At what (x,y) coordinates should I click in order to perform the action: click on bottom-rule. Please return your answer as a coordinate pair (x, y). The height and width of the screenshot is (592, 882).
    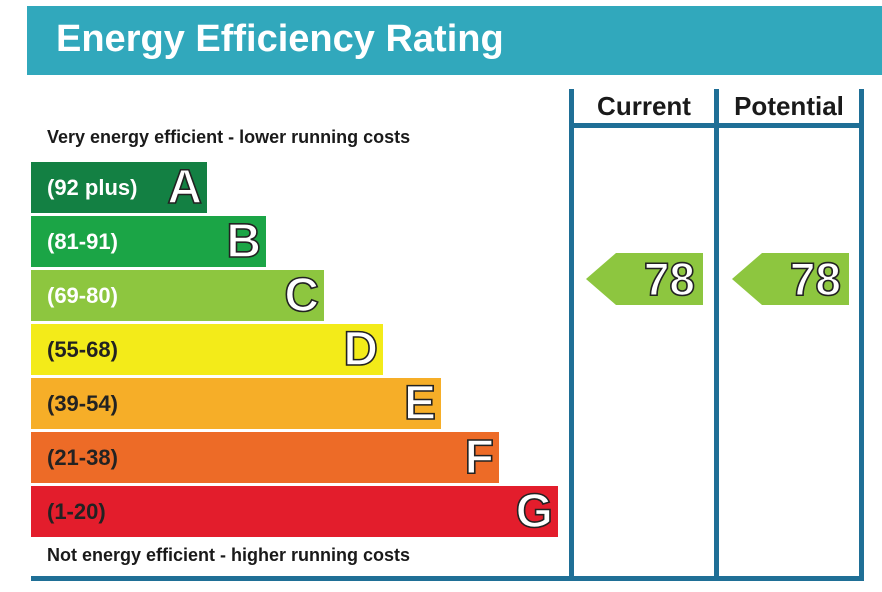
    Looking at the image, I should click on (447, 578).